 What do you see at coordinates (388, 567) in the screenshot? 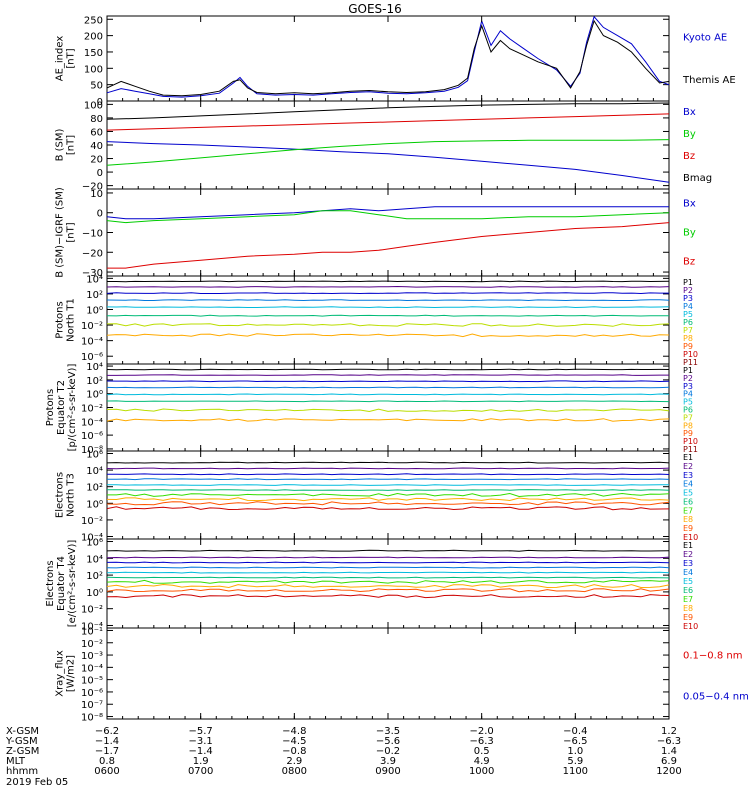
I see `series-line-ee-e4` at bounding box center [388, 567].